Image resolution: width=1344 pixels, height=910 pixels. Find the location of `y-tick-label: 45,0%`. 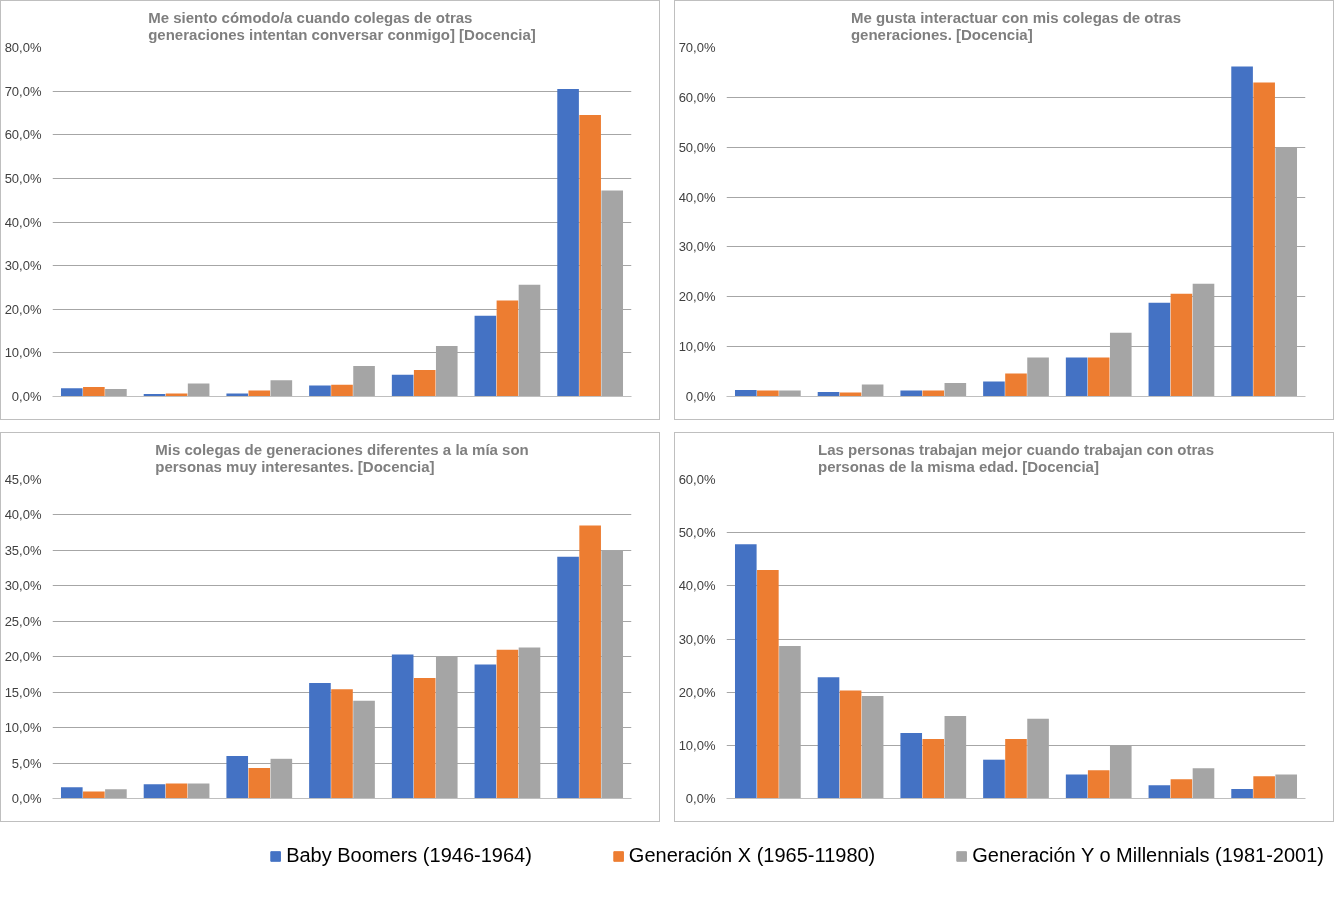

y-tick-label: 45,0% is located at coordinates (23, 479).